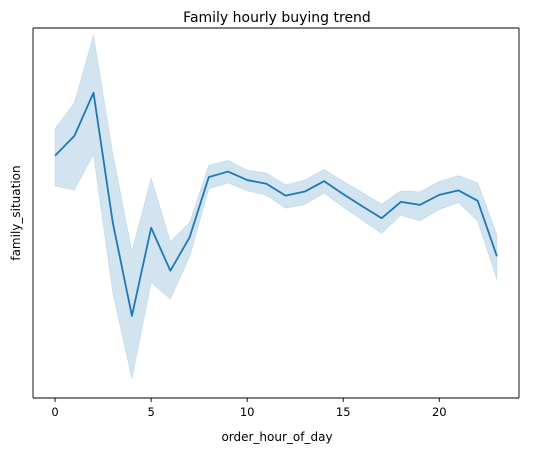  I want to click on x-tick-label: 0, so click(54, 412).